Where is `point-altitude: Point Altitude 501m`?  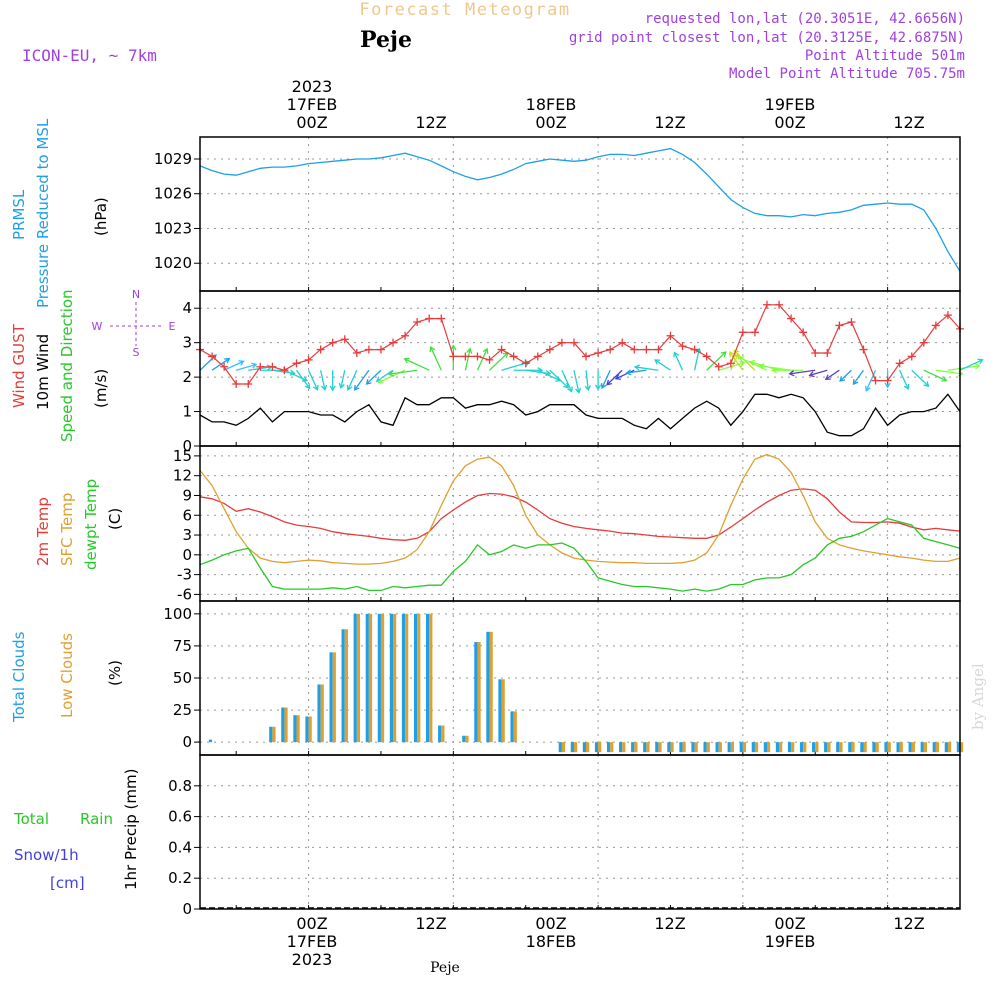
point-altitude: Point Altitude 501m is located at coordinates (885, 56).